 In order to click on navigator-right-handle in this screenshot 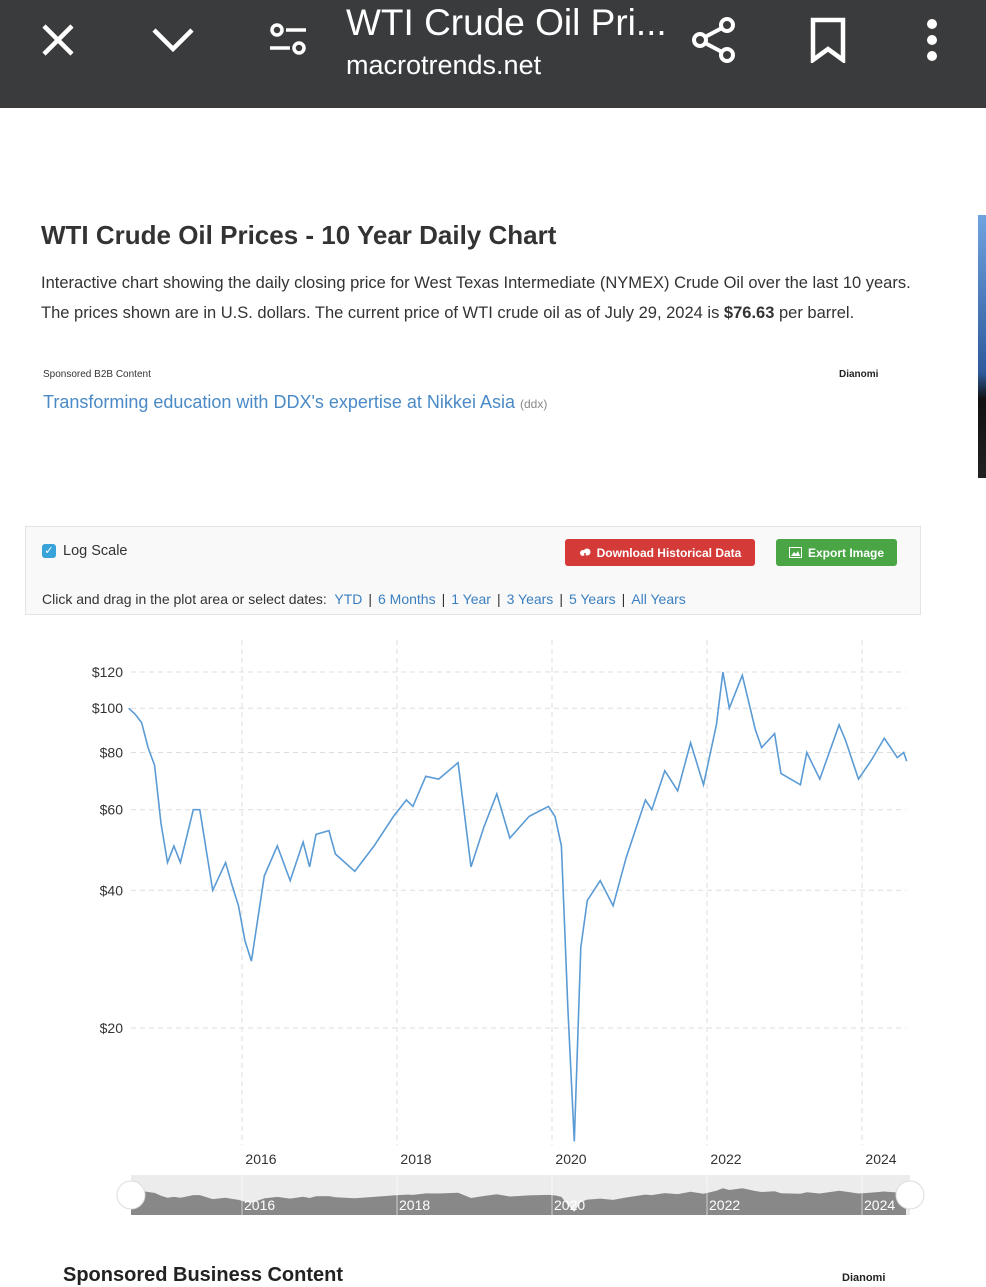, I will do `click(910, 1195)`.